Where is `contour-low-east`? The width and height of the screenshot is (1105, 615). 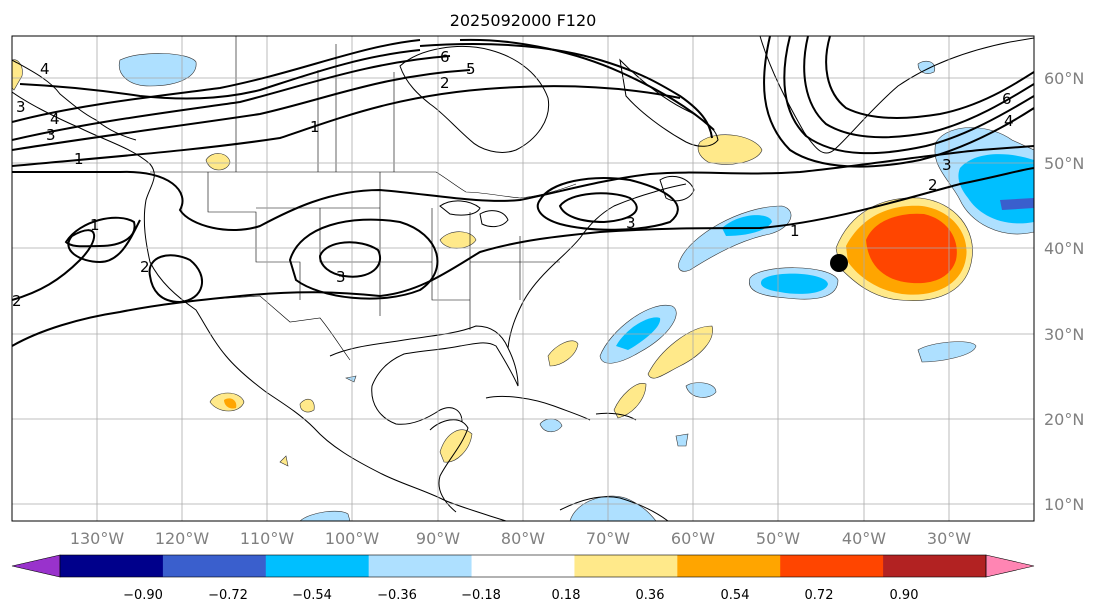
contour-low-east is located at coordinates (607, 204).